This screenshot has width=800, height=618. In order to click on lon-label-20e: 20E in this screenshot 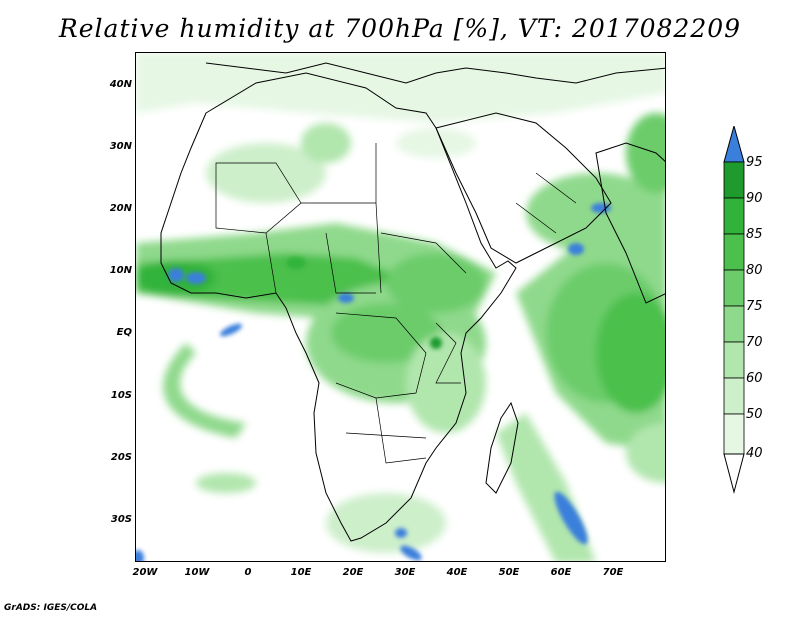, I will do `click(353, 572)`.